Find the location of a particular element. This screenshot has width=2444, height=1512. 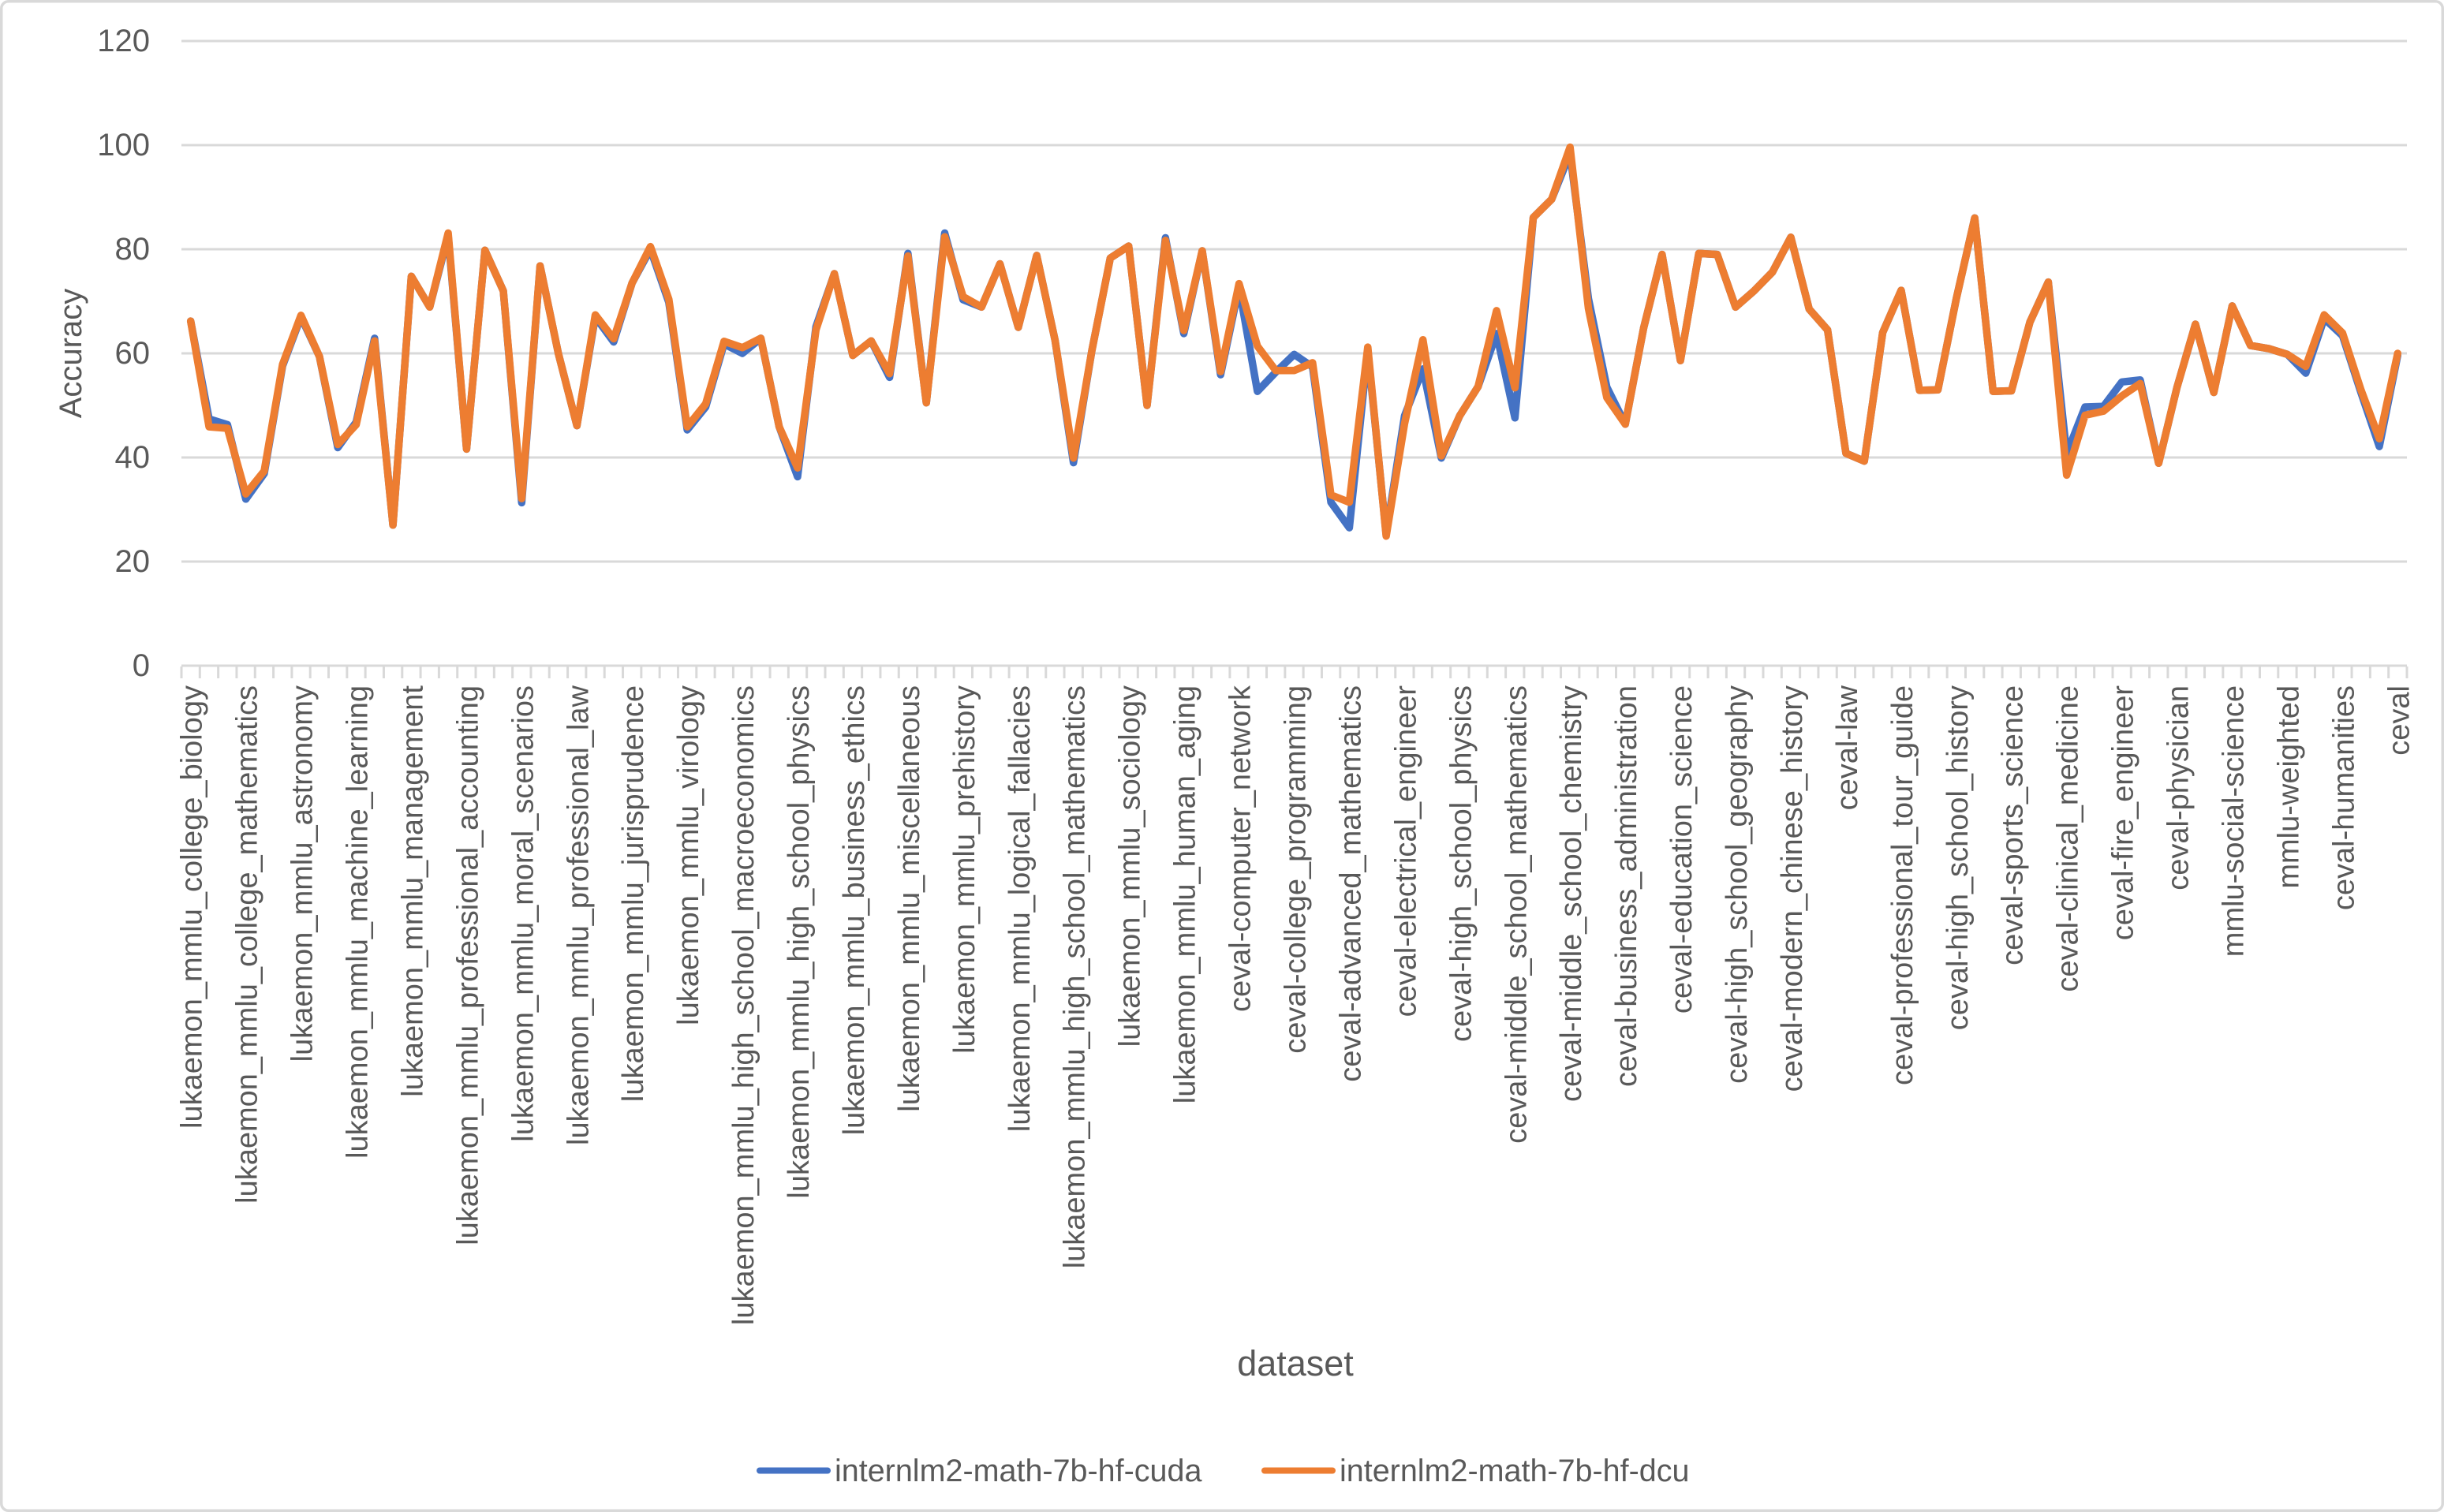

svg-text: 120 is located at coordinates (123, 41).